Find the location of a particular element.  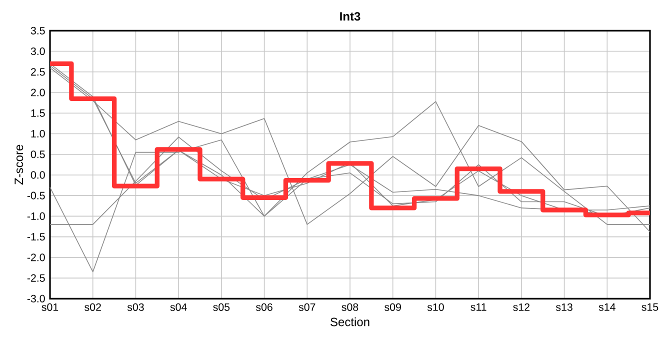

x-tick-label: s04 is located at coordinates (178, 307).